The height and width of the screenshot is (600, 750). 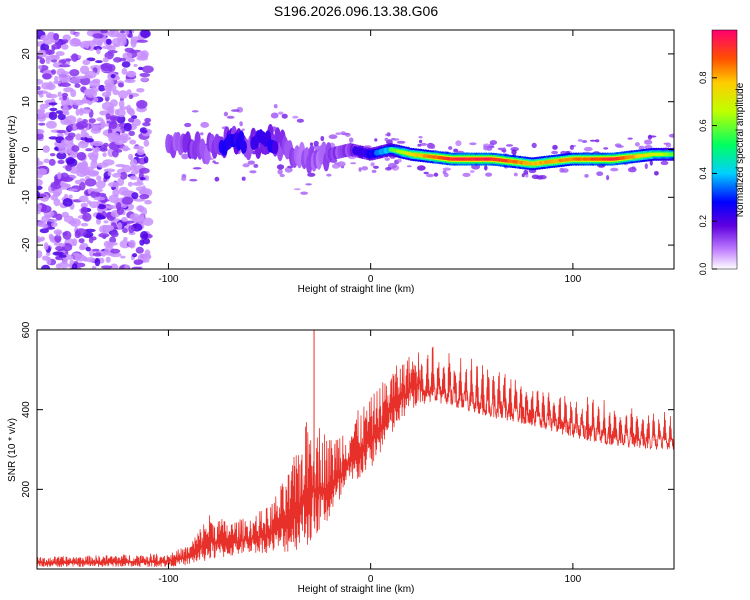 I want to click on spectrogram-y-tick-label: 0, so click(x=26, y=149).